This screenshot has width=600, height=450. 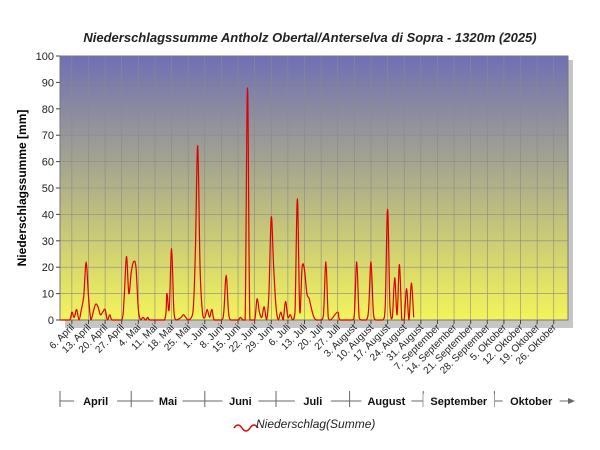 I want to click on month-label: April, so click(x=95, y=402).